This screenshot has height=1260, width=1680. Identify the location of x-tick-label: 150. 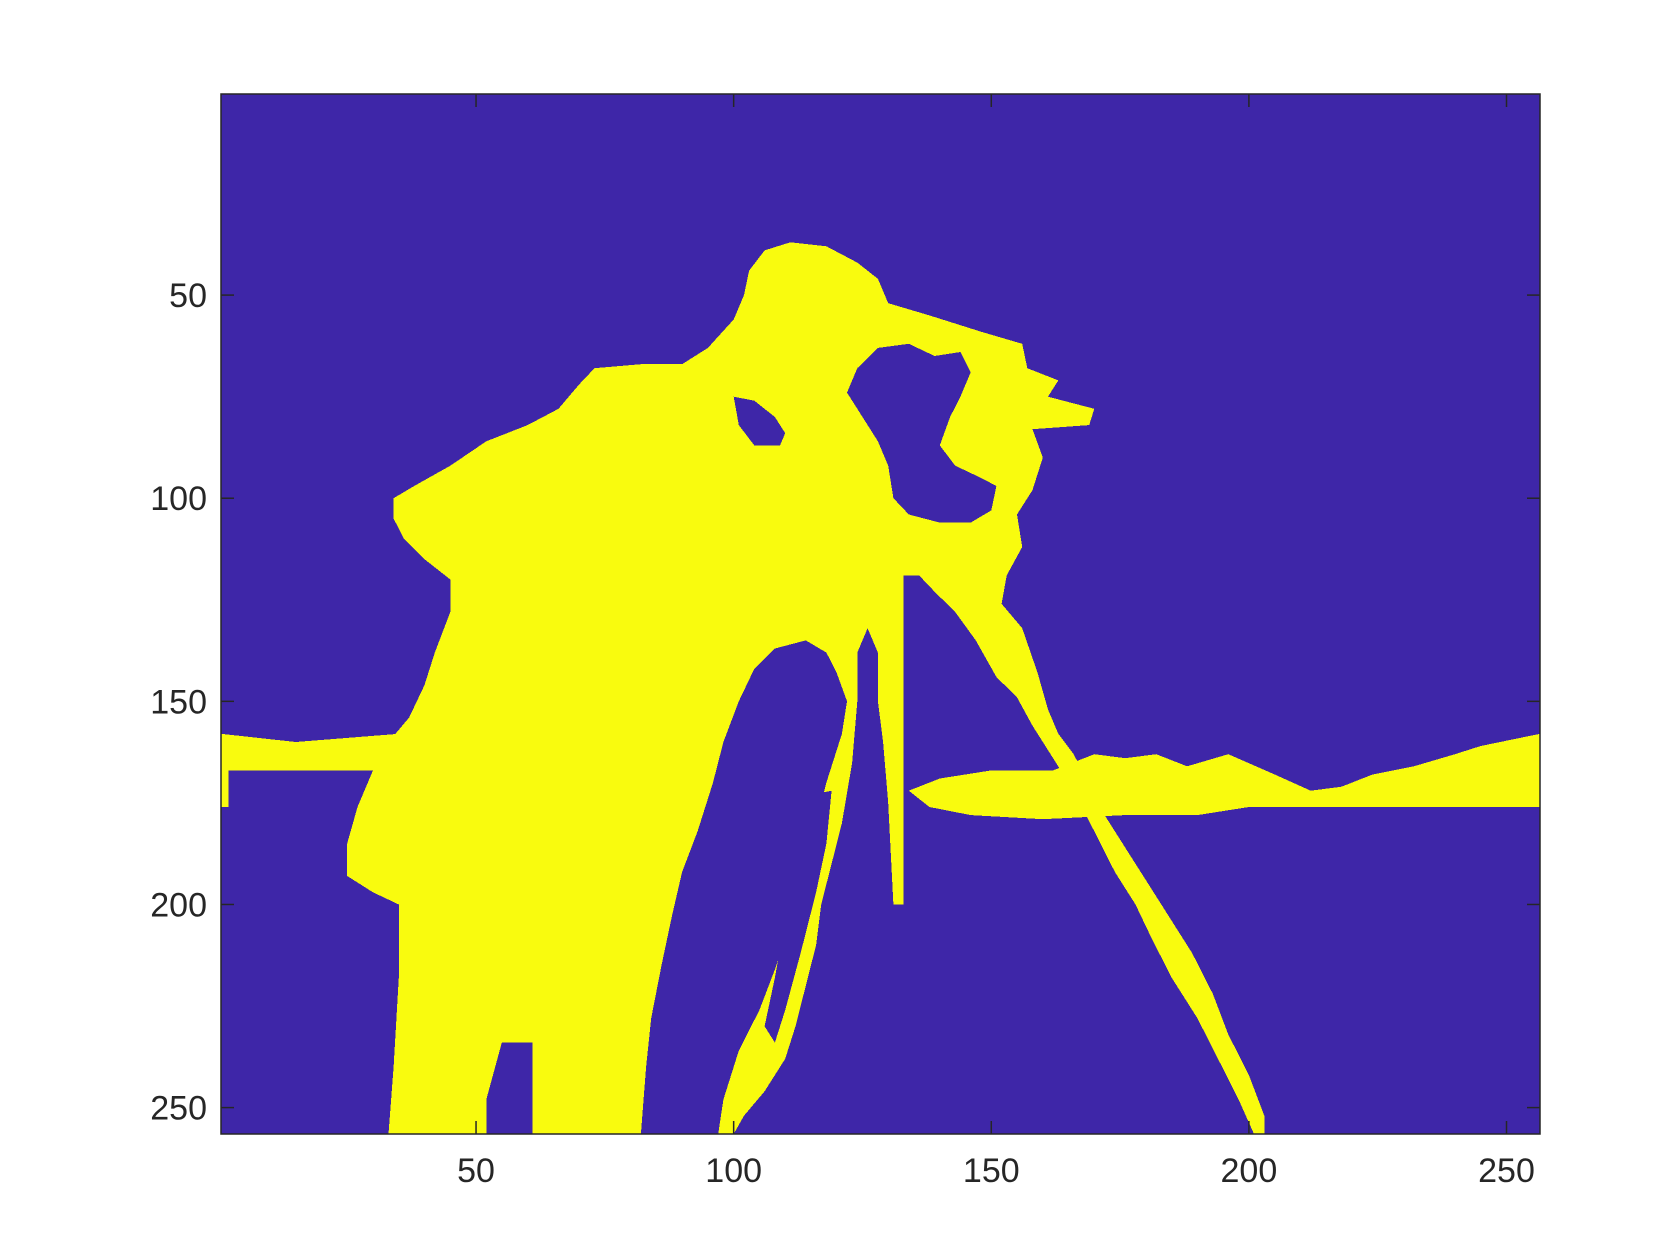
(991, 1171).